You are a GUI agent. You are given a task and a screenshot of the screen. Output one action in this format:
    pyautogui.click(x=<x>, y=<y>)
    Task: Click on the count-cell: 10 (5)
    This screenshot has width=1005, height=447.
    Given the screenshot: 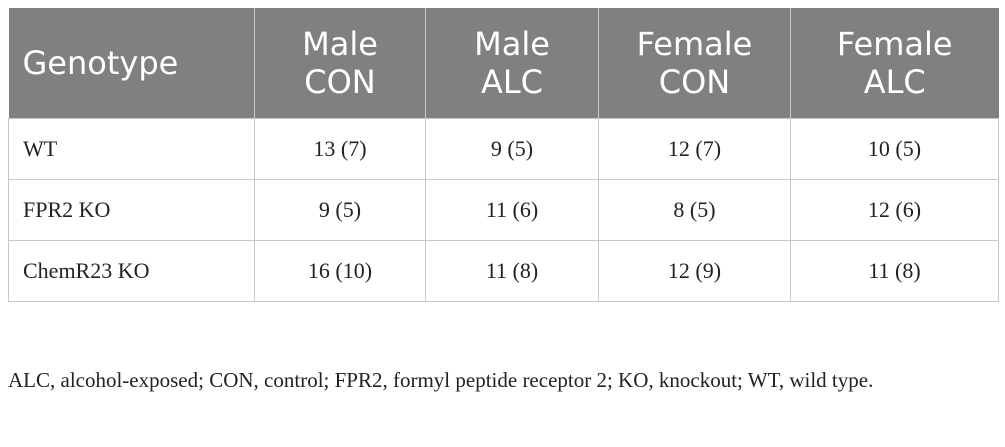 What is the action you would take?
    pyautogui.click(x=894, y=149)
    